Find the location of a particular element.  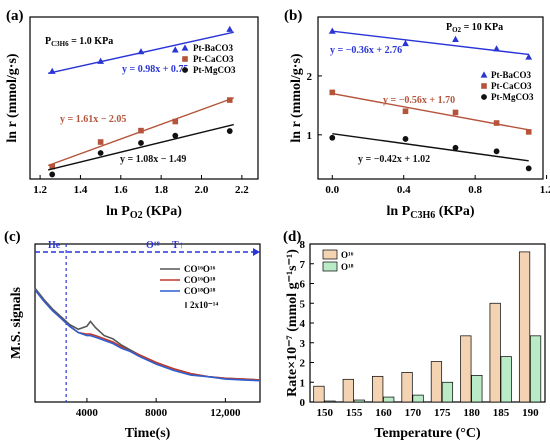

condition-annotation: PO2 = 10 KPa is located at coordinates (474, 28).